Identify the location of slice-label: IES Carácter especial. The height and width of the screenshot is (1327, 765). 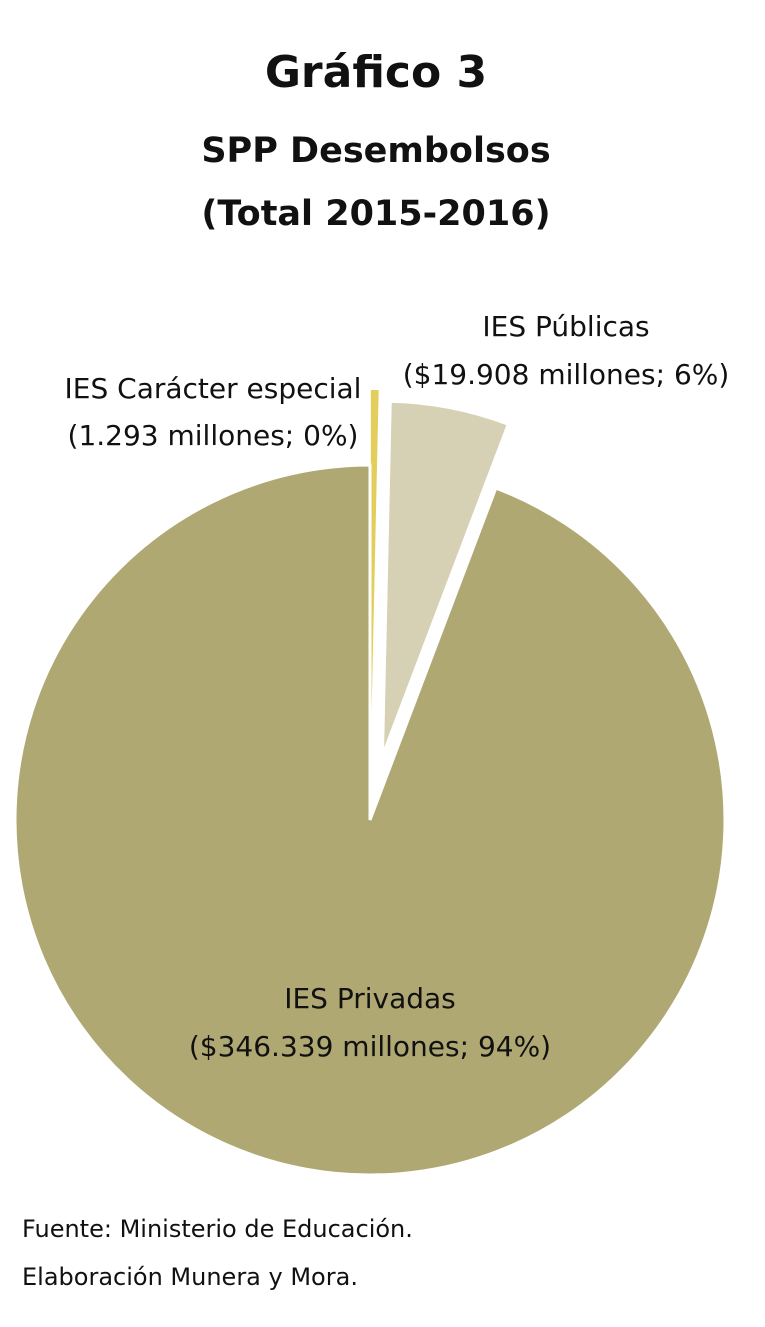
(213, 388).